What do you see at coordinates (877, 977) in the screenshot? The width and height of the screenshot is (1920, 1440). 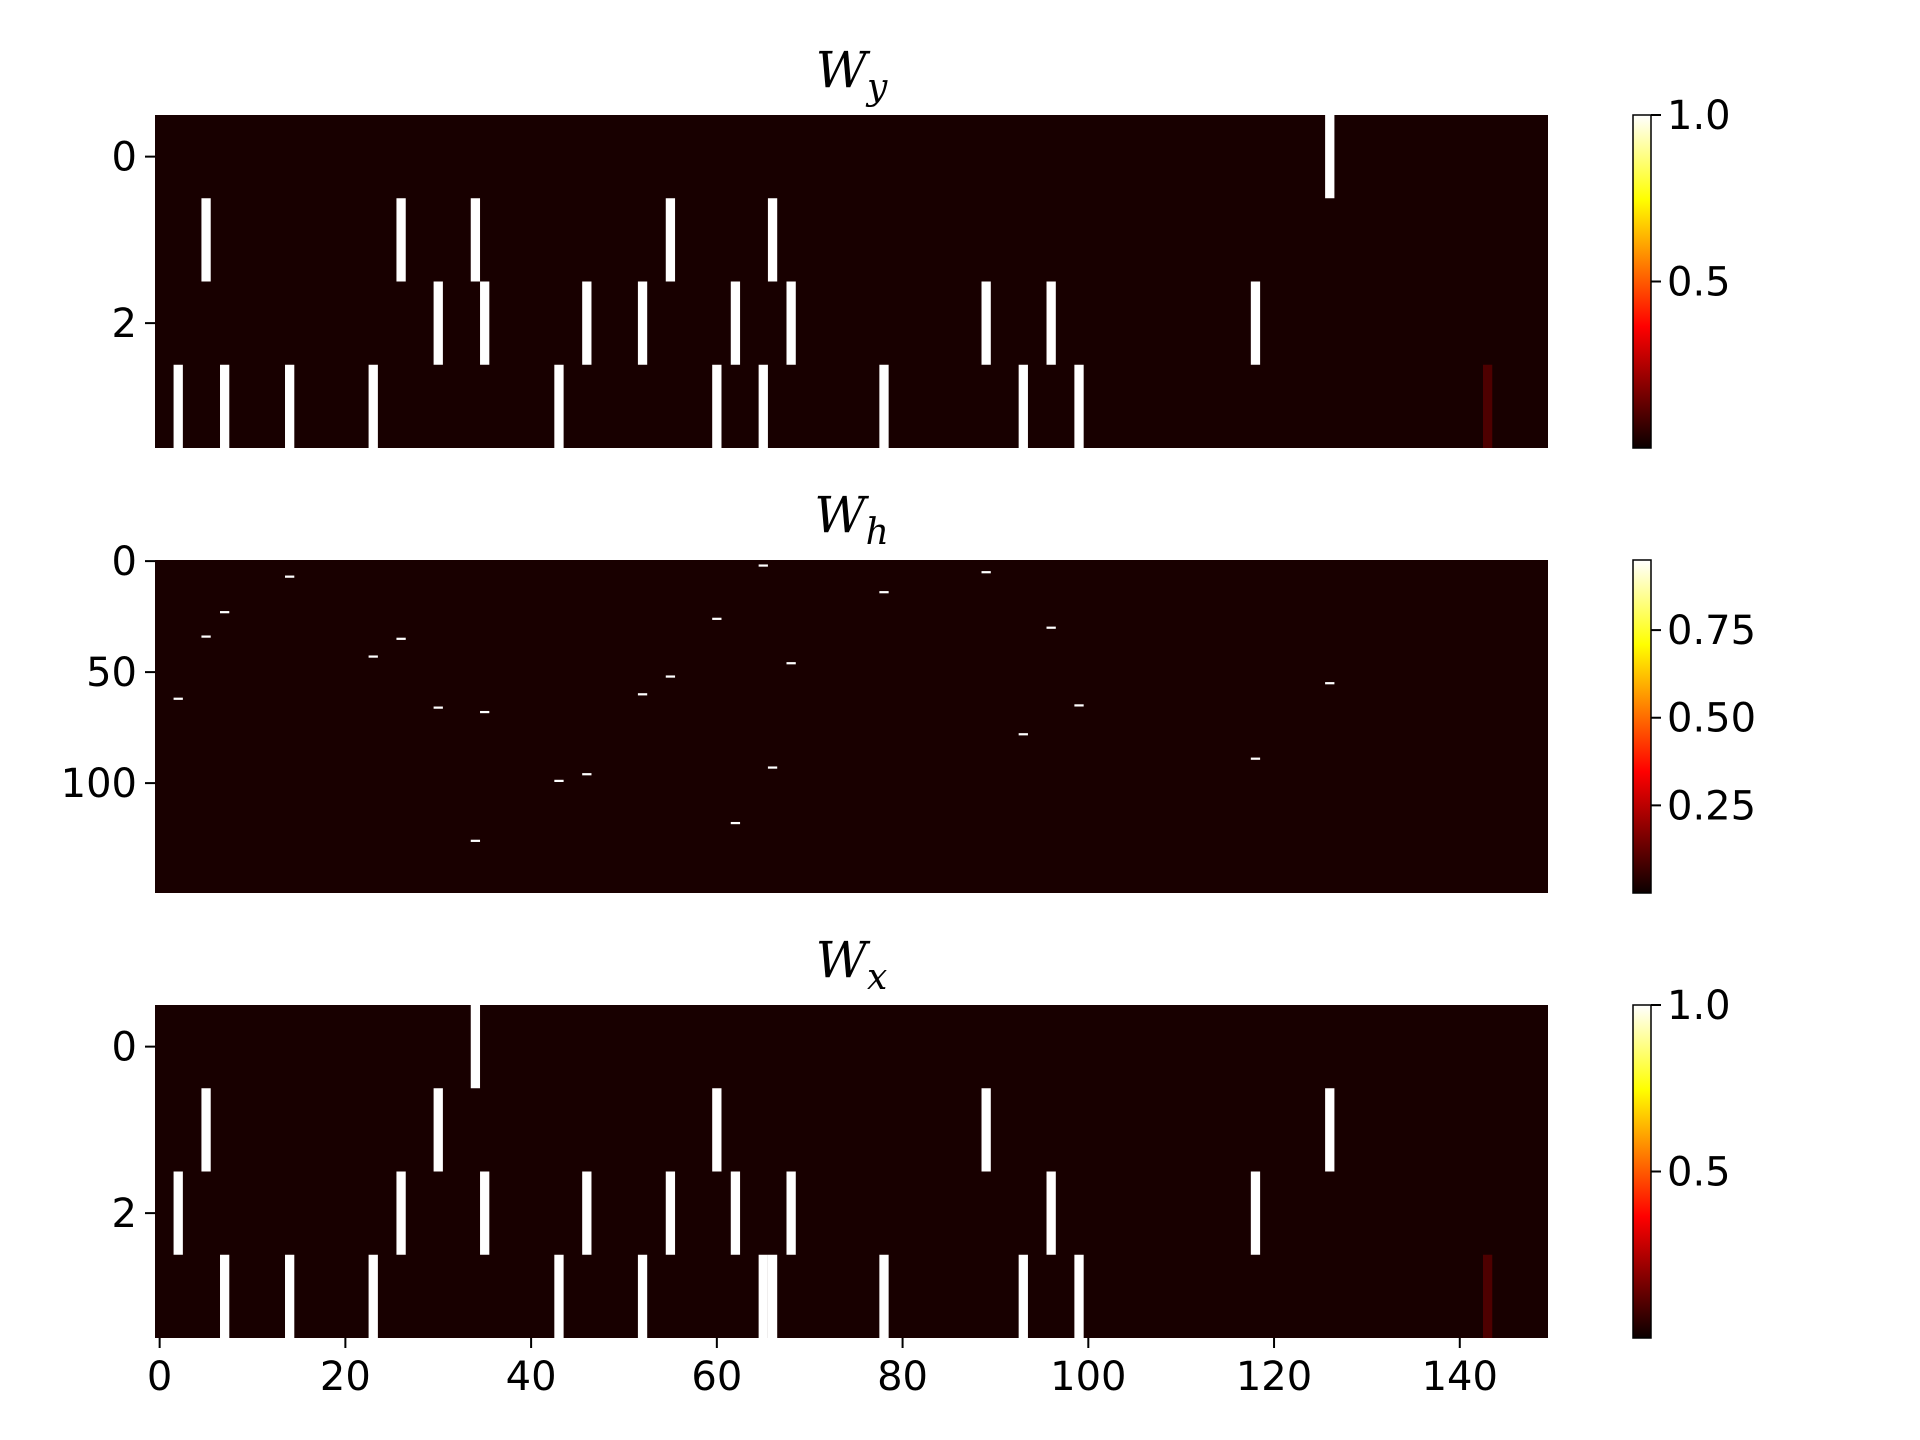 I see `panel-title-subscript: x` at bounding box center [877, 977].